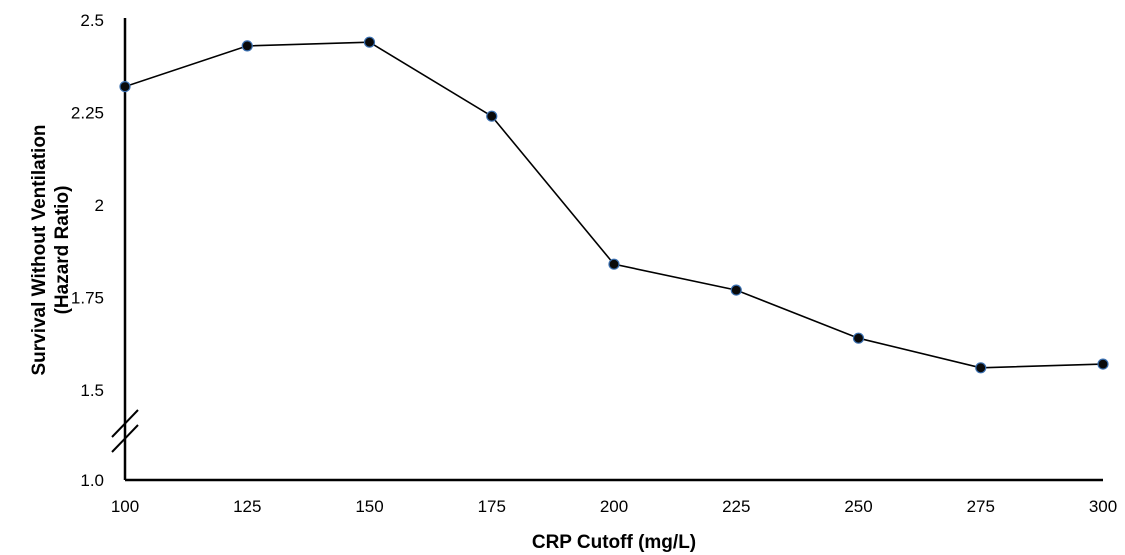 The height and width of the screenshot is (555, 1125). Describe the element at coordinates (125, 438) in the screenshot. I see `axis-break-mark-lower` at that location.